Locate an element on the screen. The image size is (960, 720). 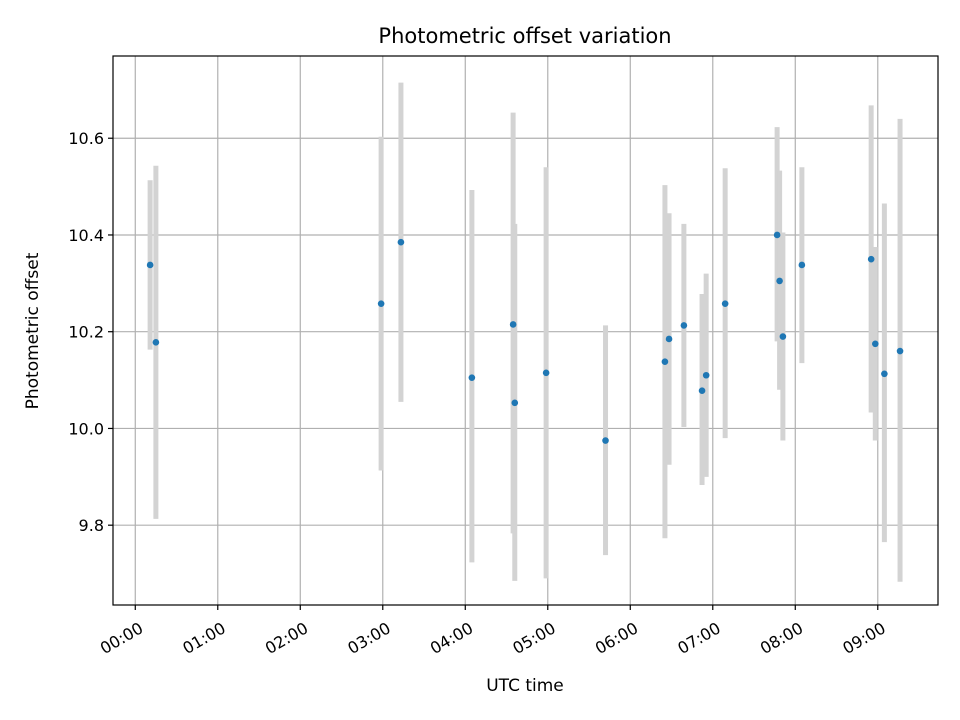
chart-title: Photometric offset variation is located at coordinates (524, 36).